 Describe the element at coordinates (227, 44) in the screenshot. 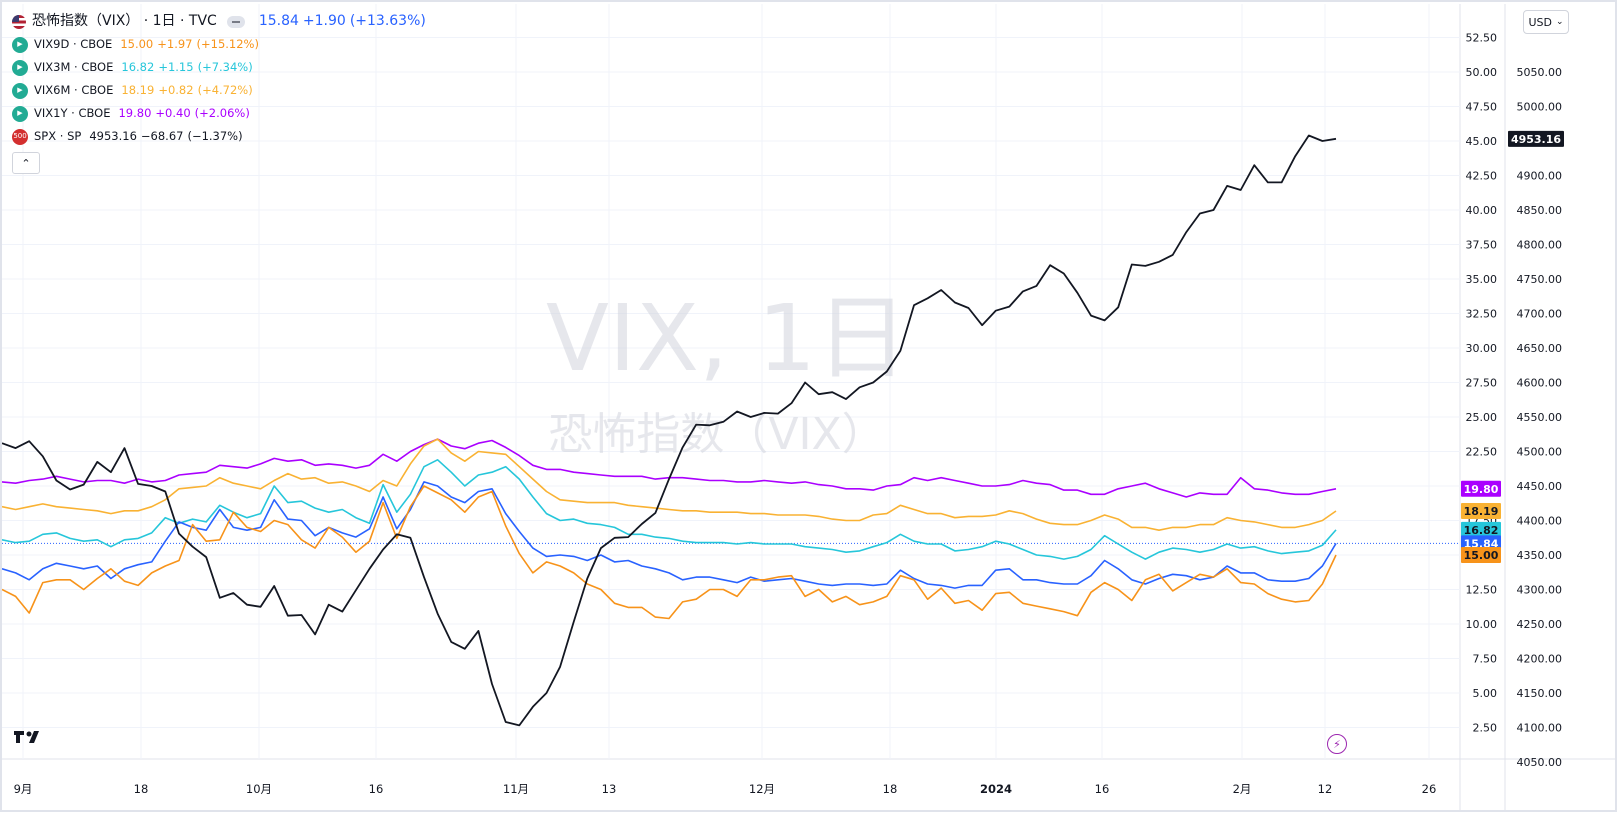

I see `legend-change-pct: (+15.12%)` at that location.